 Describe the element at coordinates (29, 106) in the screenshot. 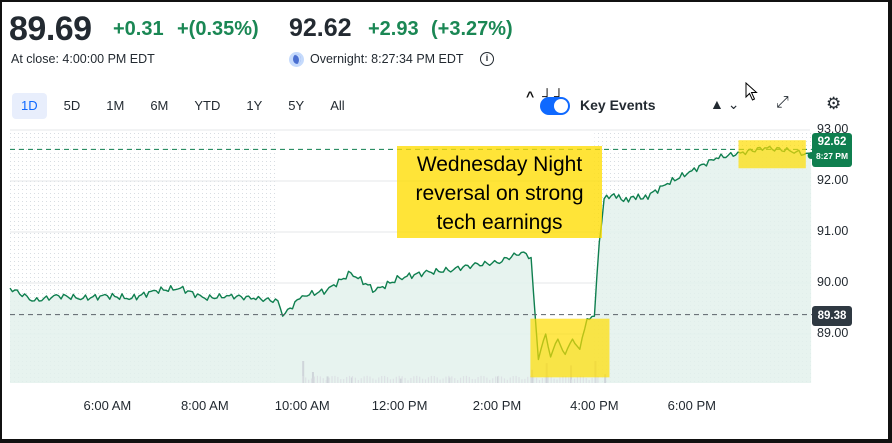

I see `range-tab-1d: 1D` at that location.